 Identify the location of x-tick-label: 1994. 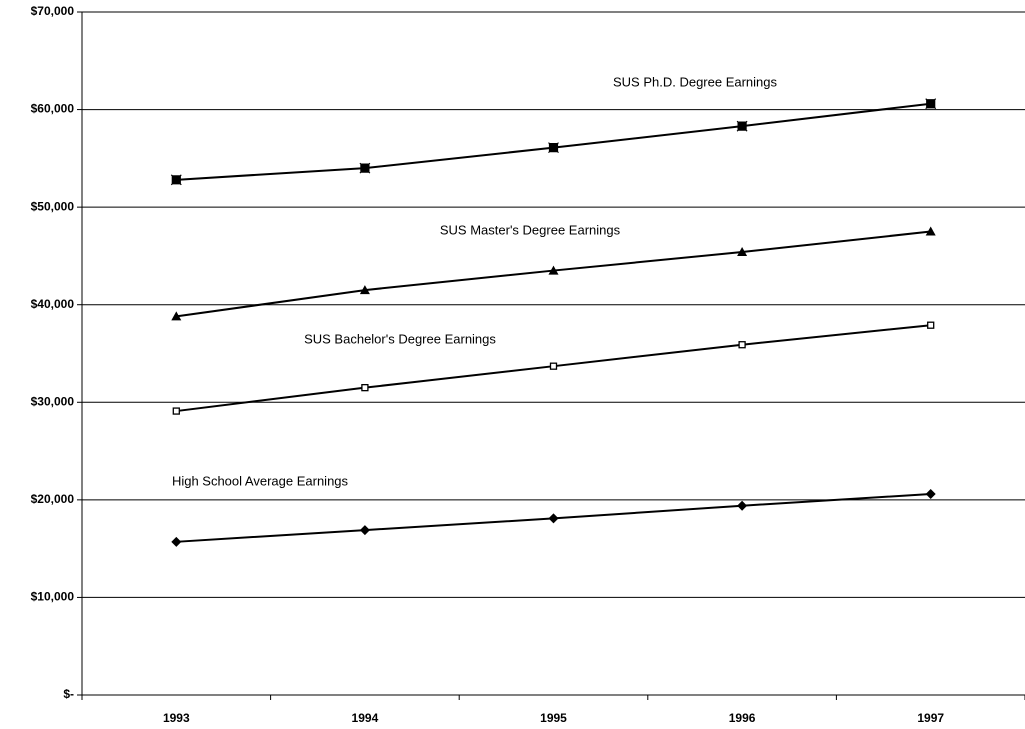
(365, 718).